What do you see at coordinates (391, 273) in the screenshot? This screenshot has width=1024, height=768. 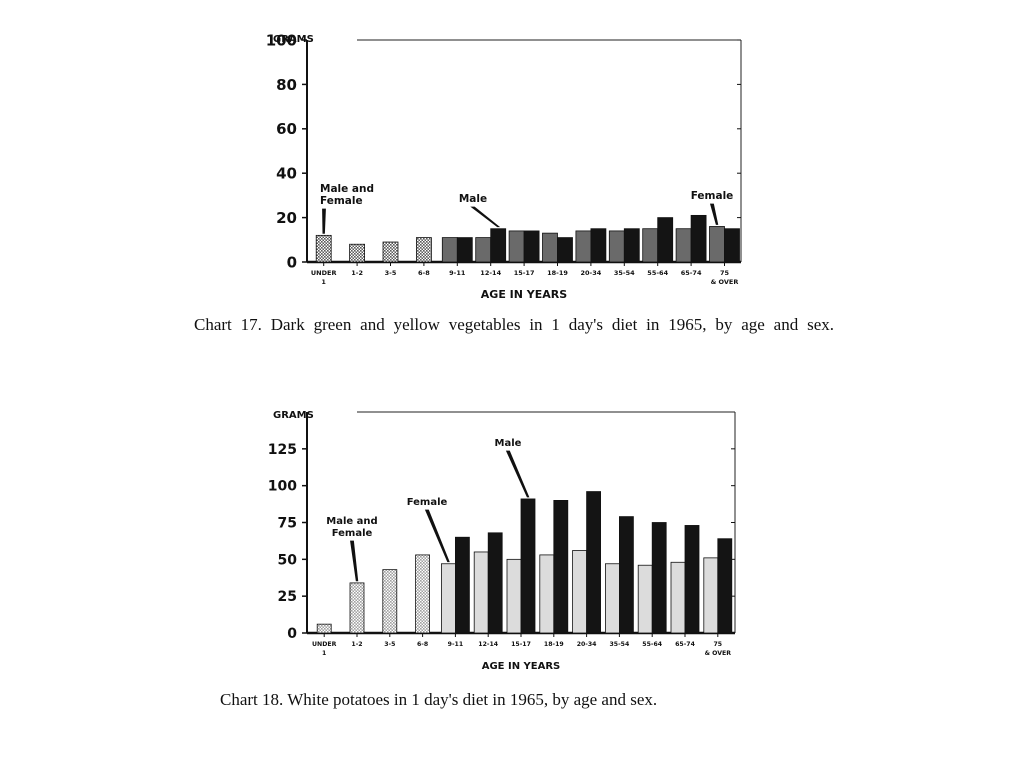 I see `x-tick-label: 3-5` at bounding box center [391, 273].